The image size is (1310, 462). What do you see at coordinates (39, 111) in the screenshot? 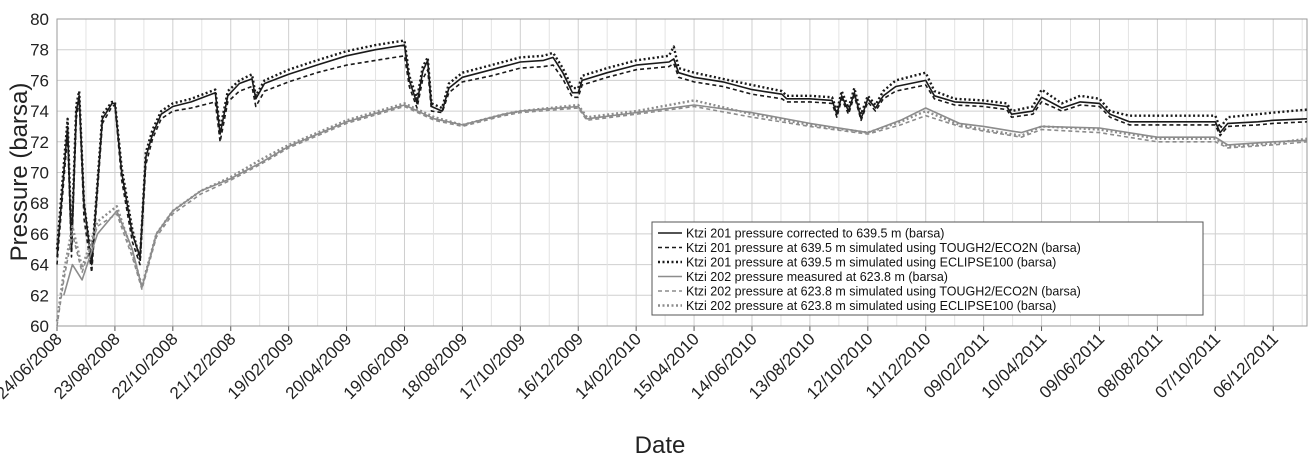
I see `y-tick-label: 74` at bounding box center [39, 111].